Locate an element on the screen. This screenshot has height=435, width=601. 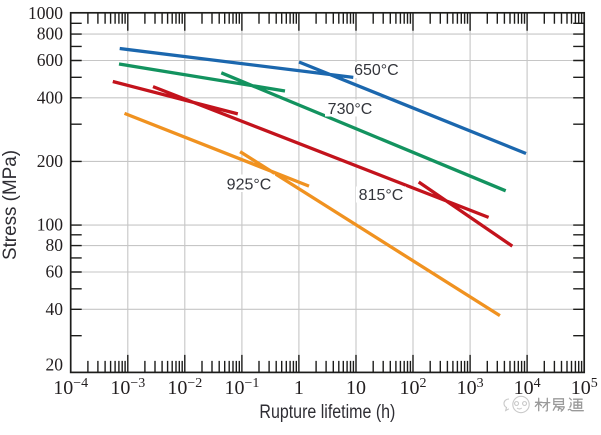
svg-text: 1 is located at coordinates (299, 388).